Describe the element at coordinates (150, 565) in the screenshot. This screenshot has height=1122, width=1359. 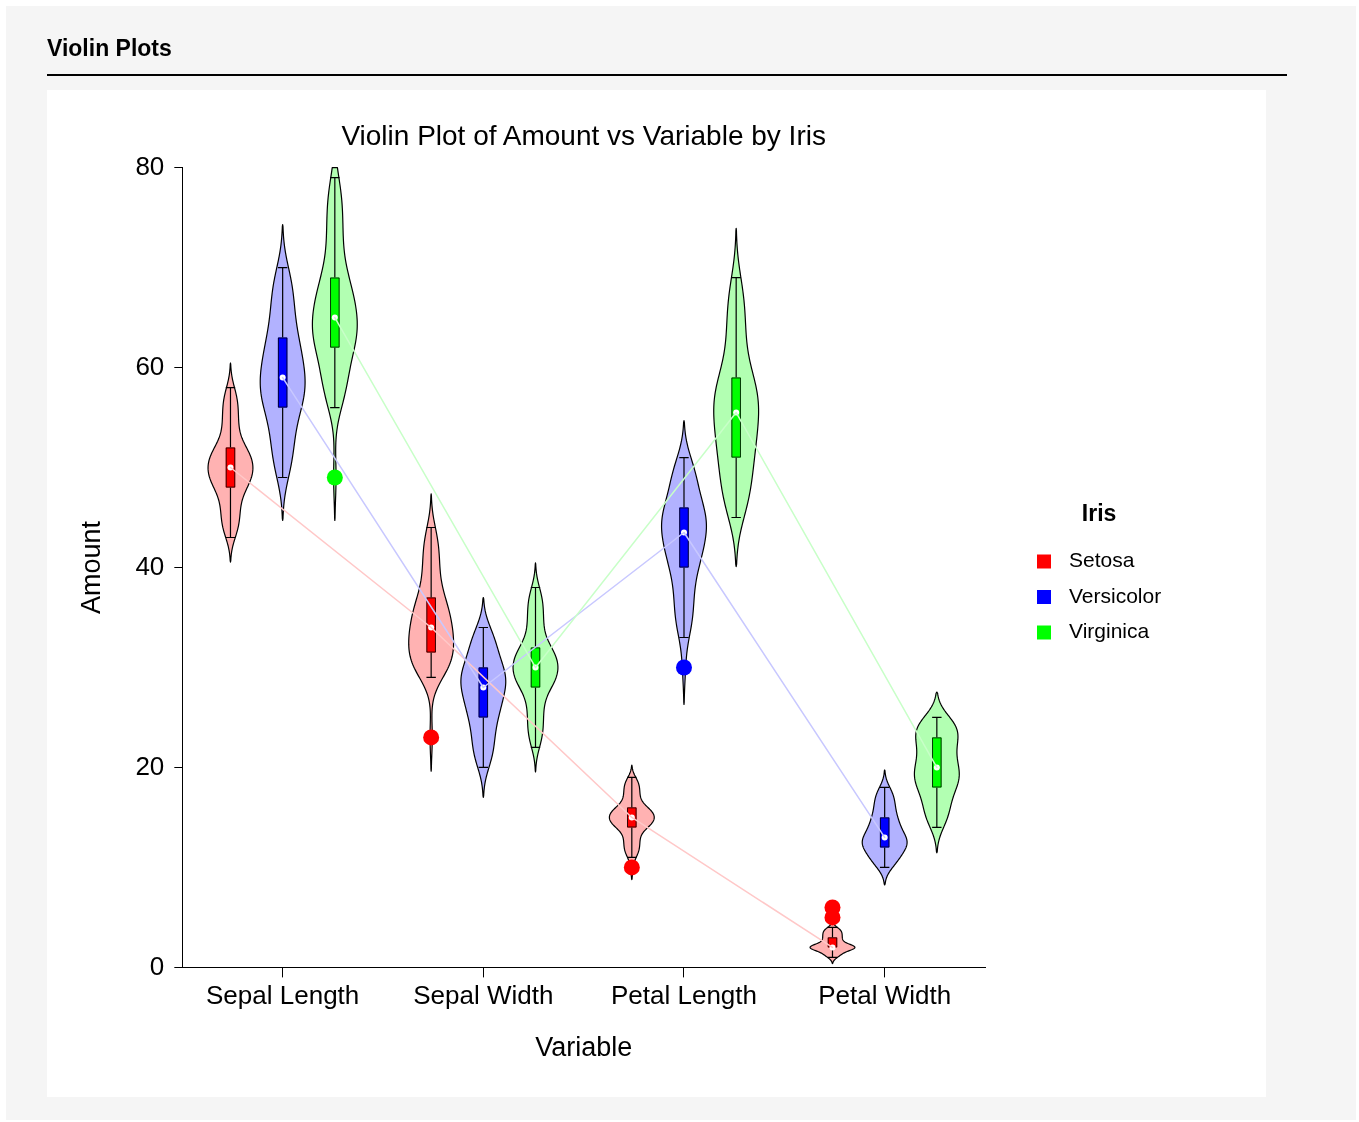
I see `y-tick-label: 40` at that location.